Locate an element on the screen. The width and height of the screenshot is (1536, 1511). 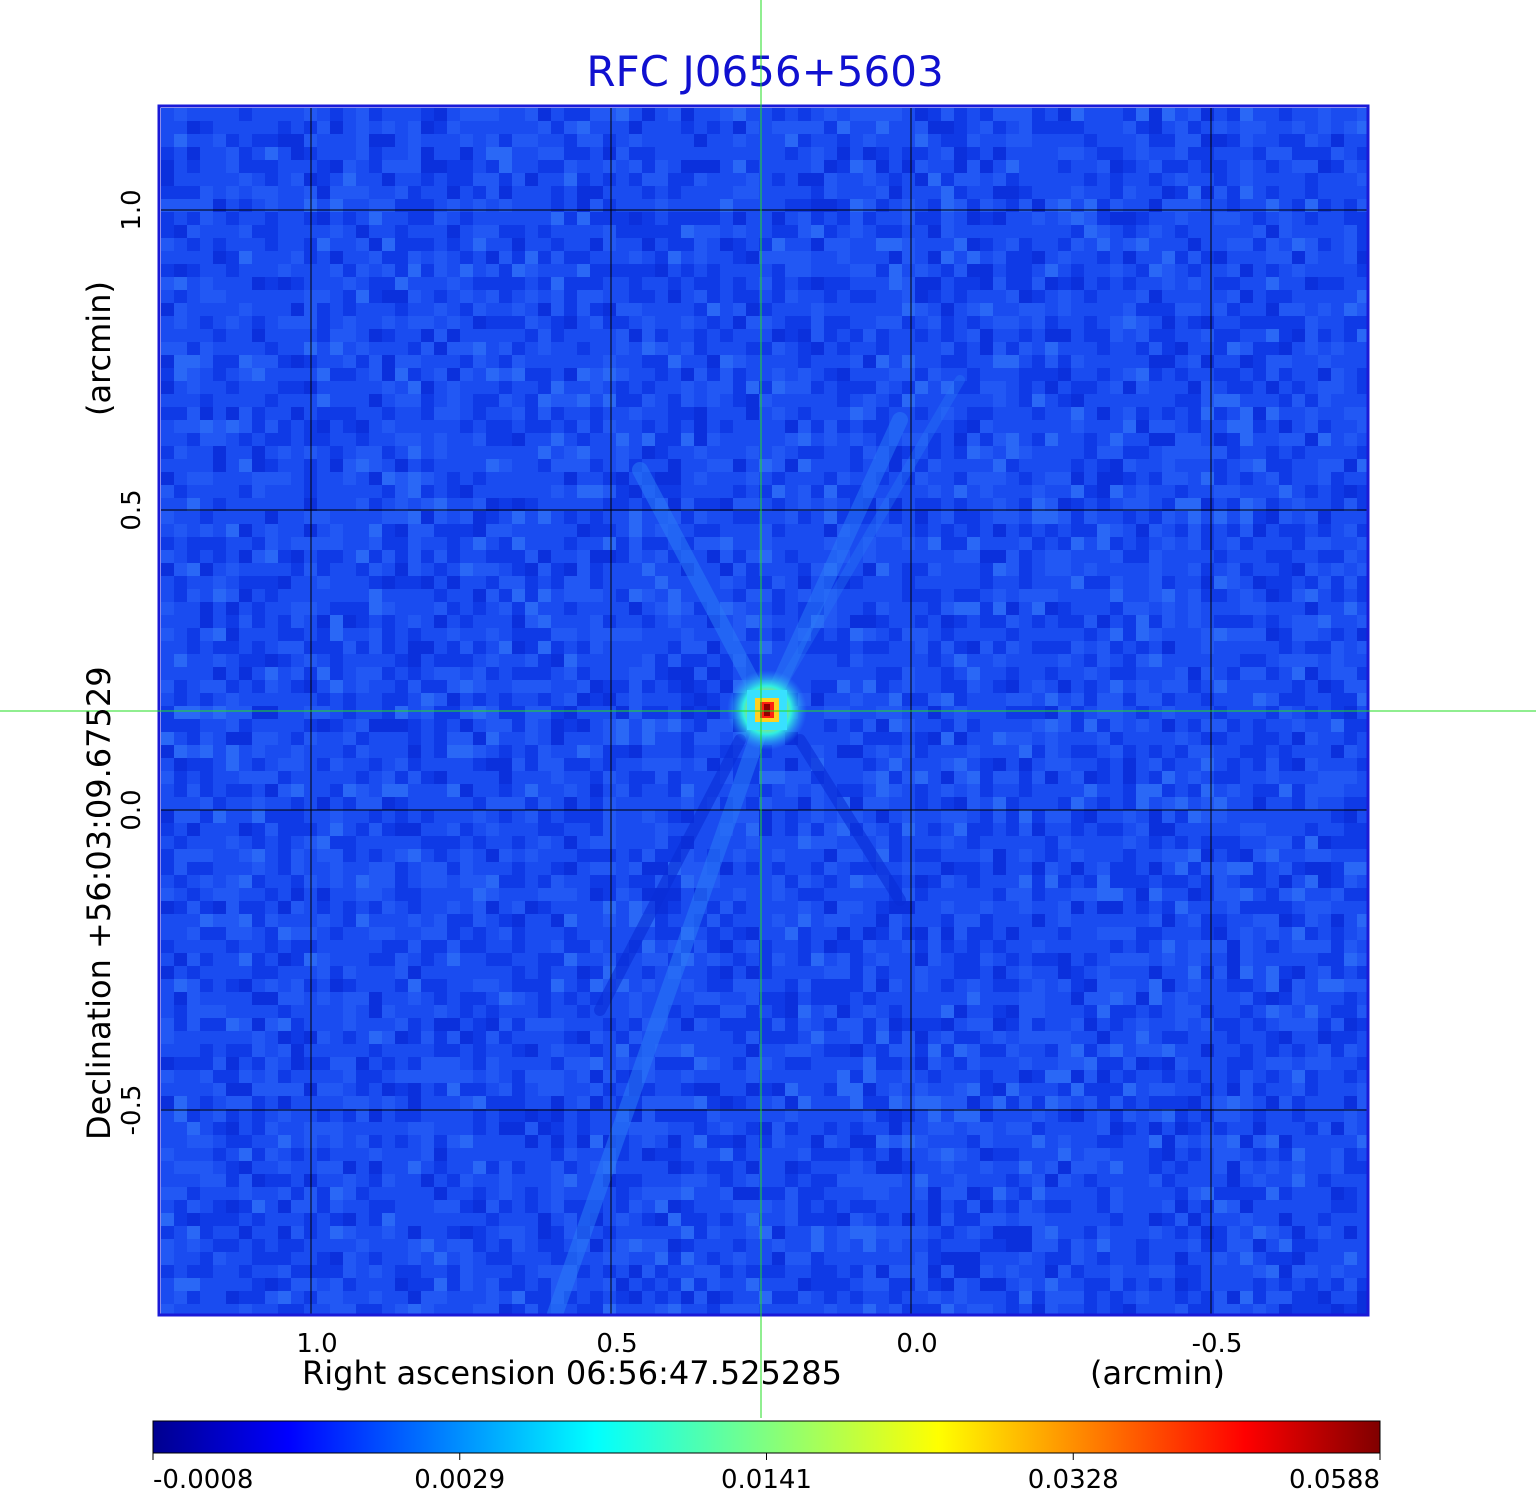
y-tick-label: 0.5 is located at coordinates (132, 509).